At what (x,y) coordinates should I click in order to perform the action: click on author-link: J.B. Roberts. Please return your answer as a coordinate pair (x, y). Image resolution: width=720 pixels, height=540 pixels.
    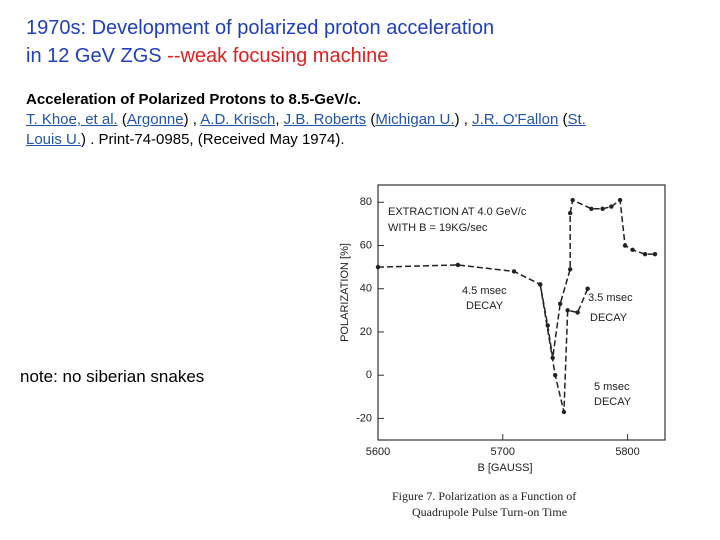
    Looking at the image, I should click on (325, 119).